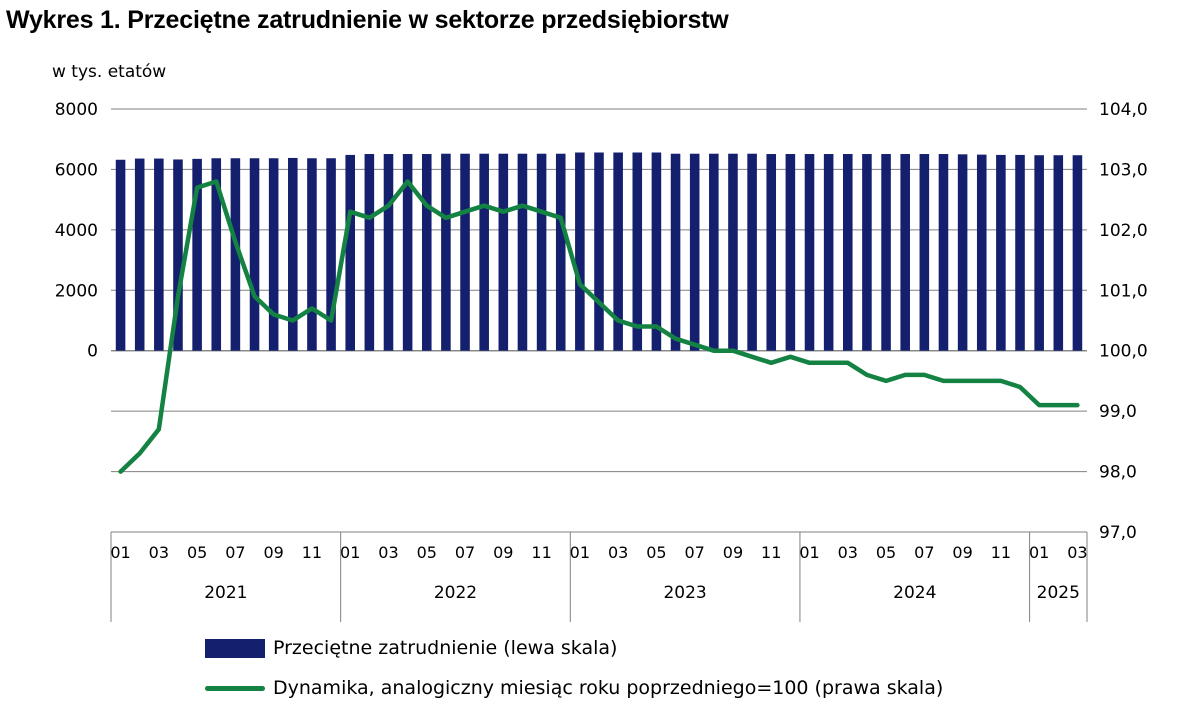  Describe the element at coordinates (225, 593) in the screenshot. I see `year-label: 2021` at that location.